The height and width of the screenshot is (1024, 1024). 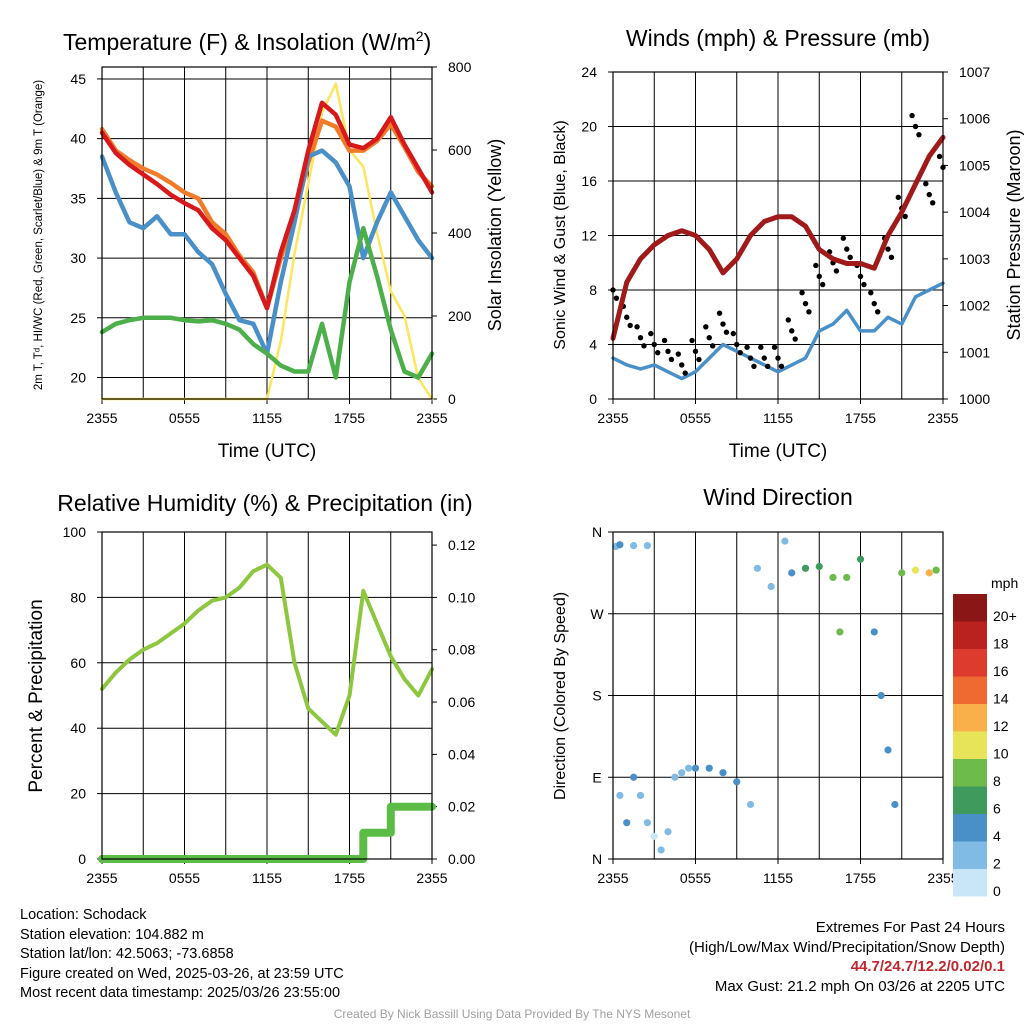 I want to click on temperature-ytick-right-label: 400, so click(x=460, y=233).